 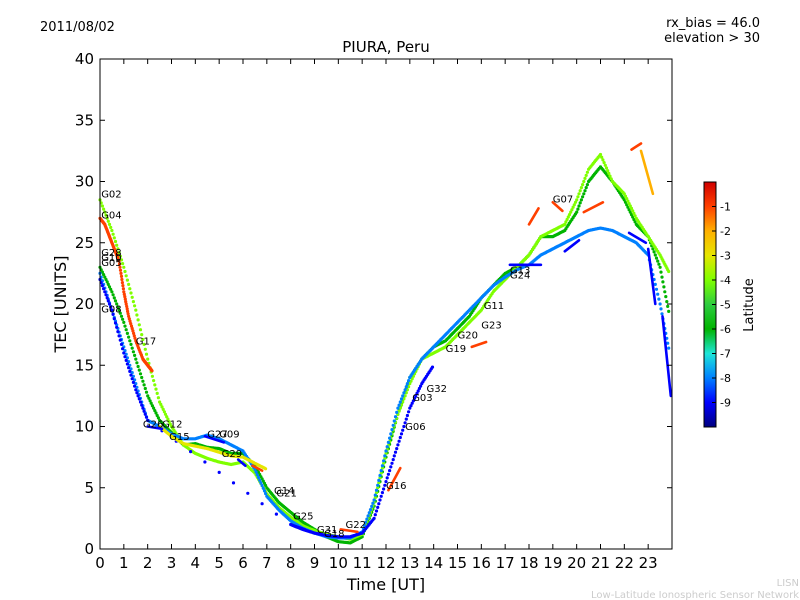 I want to click on x-tick-label: 4, so click(x=196, y=563).